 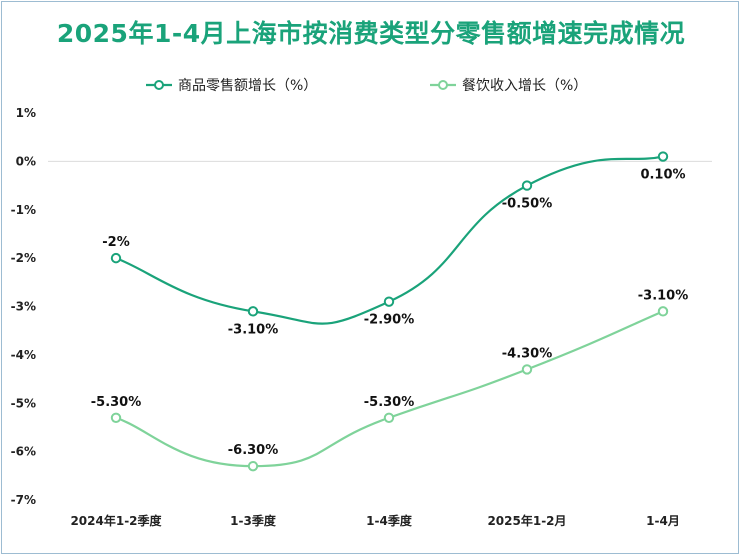 I want to click on data-label: 0.10%, so click(x=662, y=175).